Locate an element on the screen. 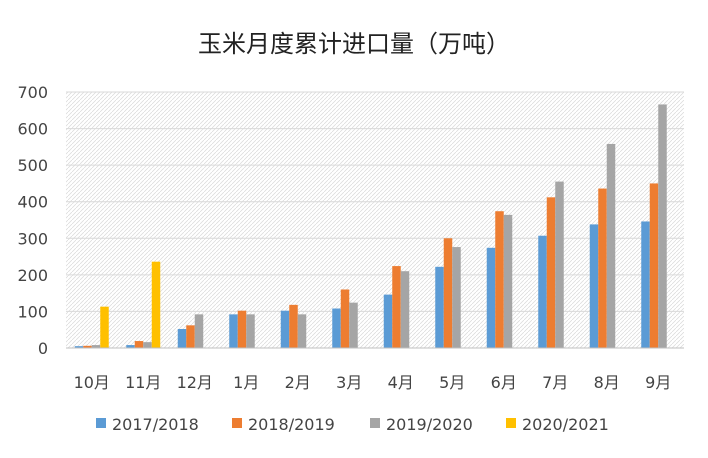  y-tick-label: 300 is located at coordinates (32, 238).